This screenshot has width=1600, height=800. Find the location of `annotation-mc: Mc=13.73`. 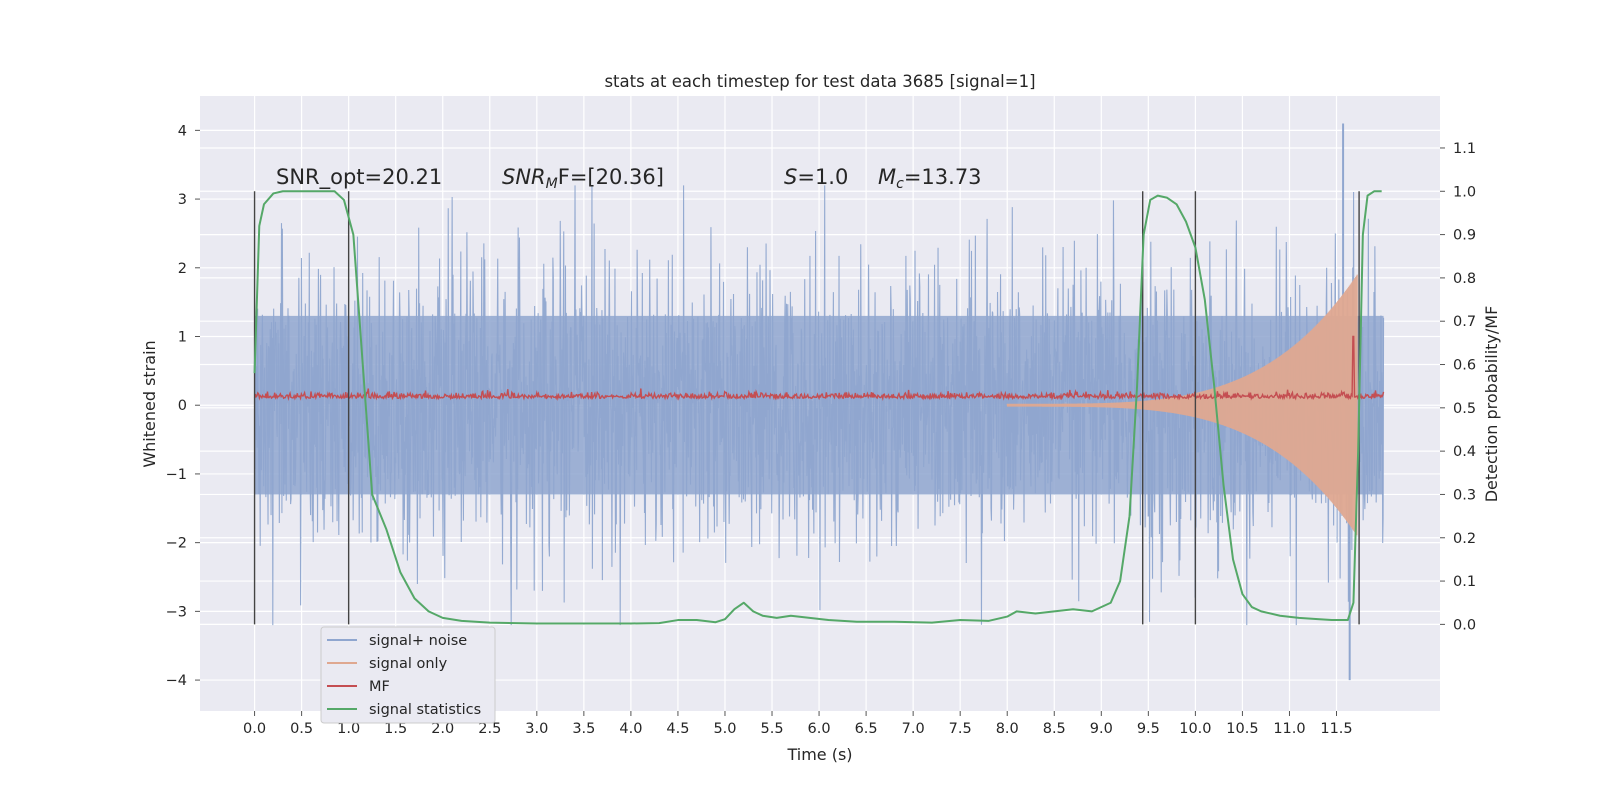

annotation-mc: Mc=13.73 is located at coordinates (930, 178).